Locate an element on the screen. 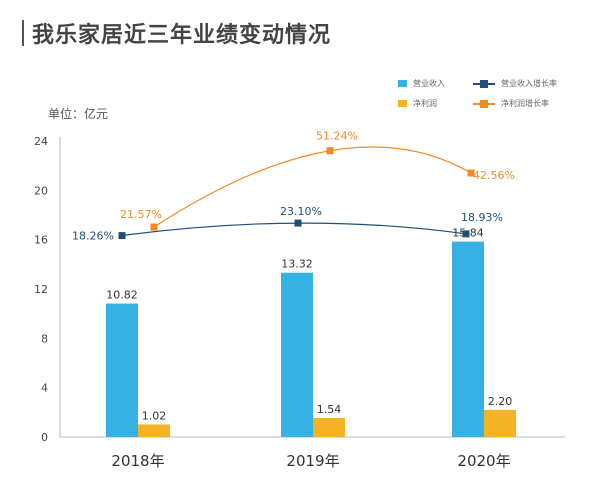 Image resolution: width=600 pixels, height=482 pixels. data-label: 10.82 is located at coordinates (122, 295).